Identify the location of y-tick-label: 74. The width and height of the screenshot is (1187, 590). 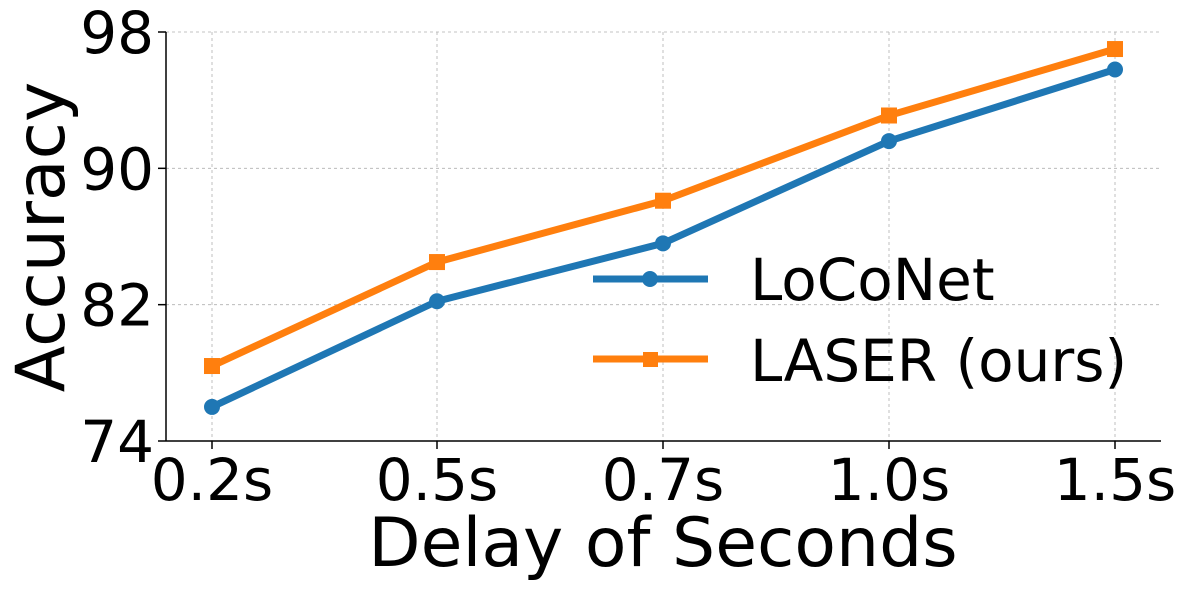
(117, 442).